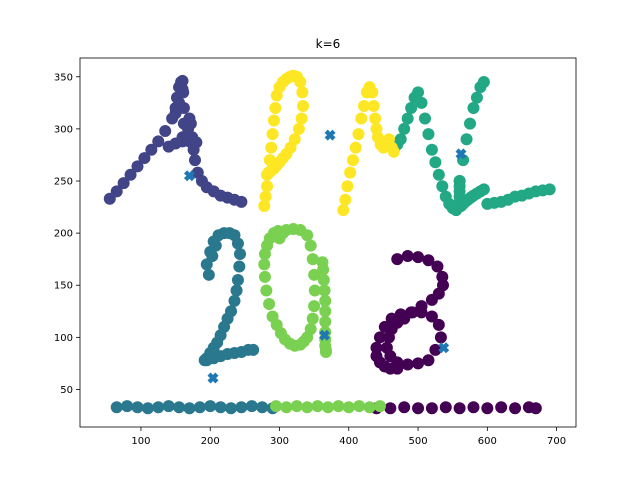 This screenshot has height=480, width=640. What do you see at coordinates (329, 143) in the screenshot?
I see `cluster-5-points` at bounding box center [329, 143].